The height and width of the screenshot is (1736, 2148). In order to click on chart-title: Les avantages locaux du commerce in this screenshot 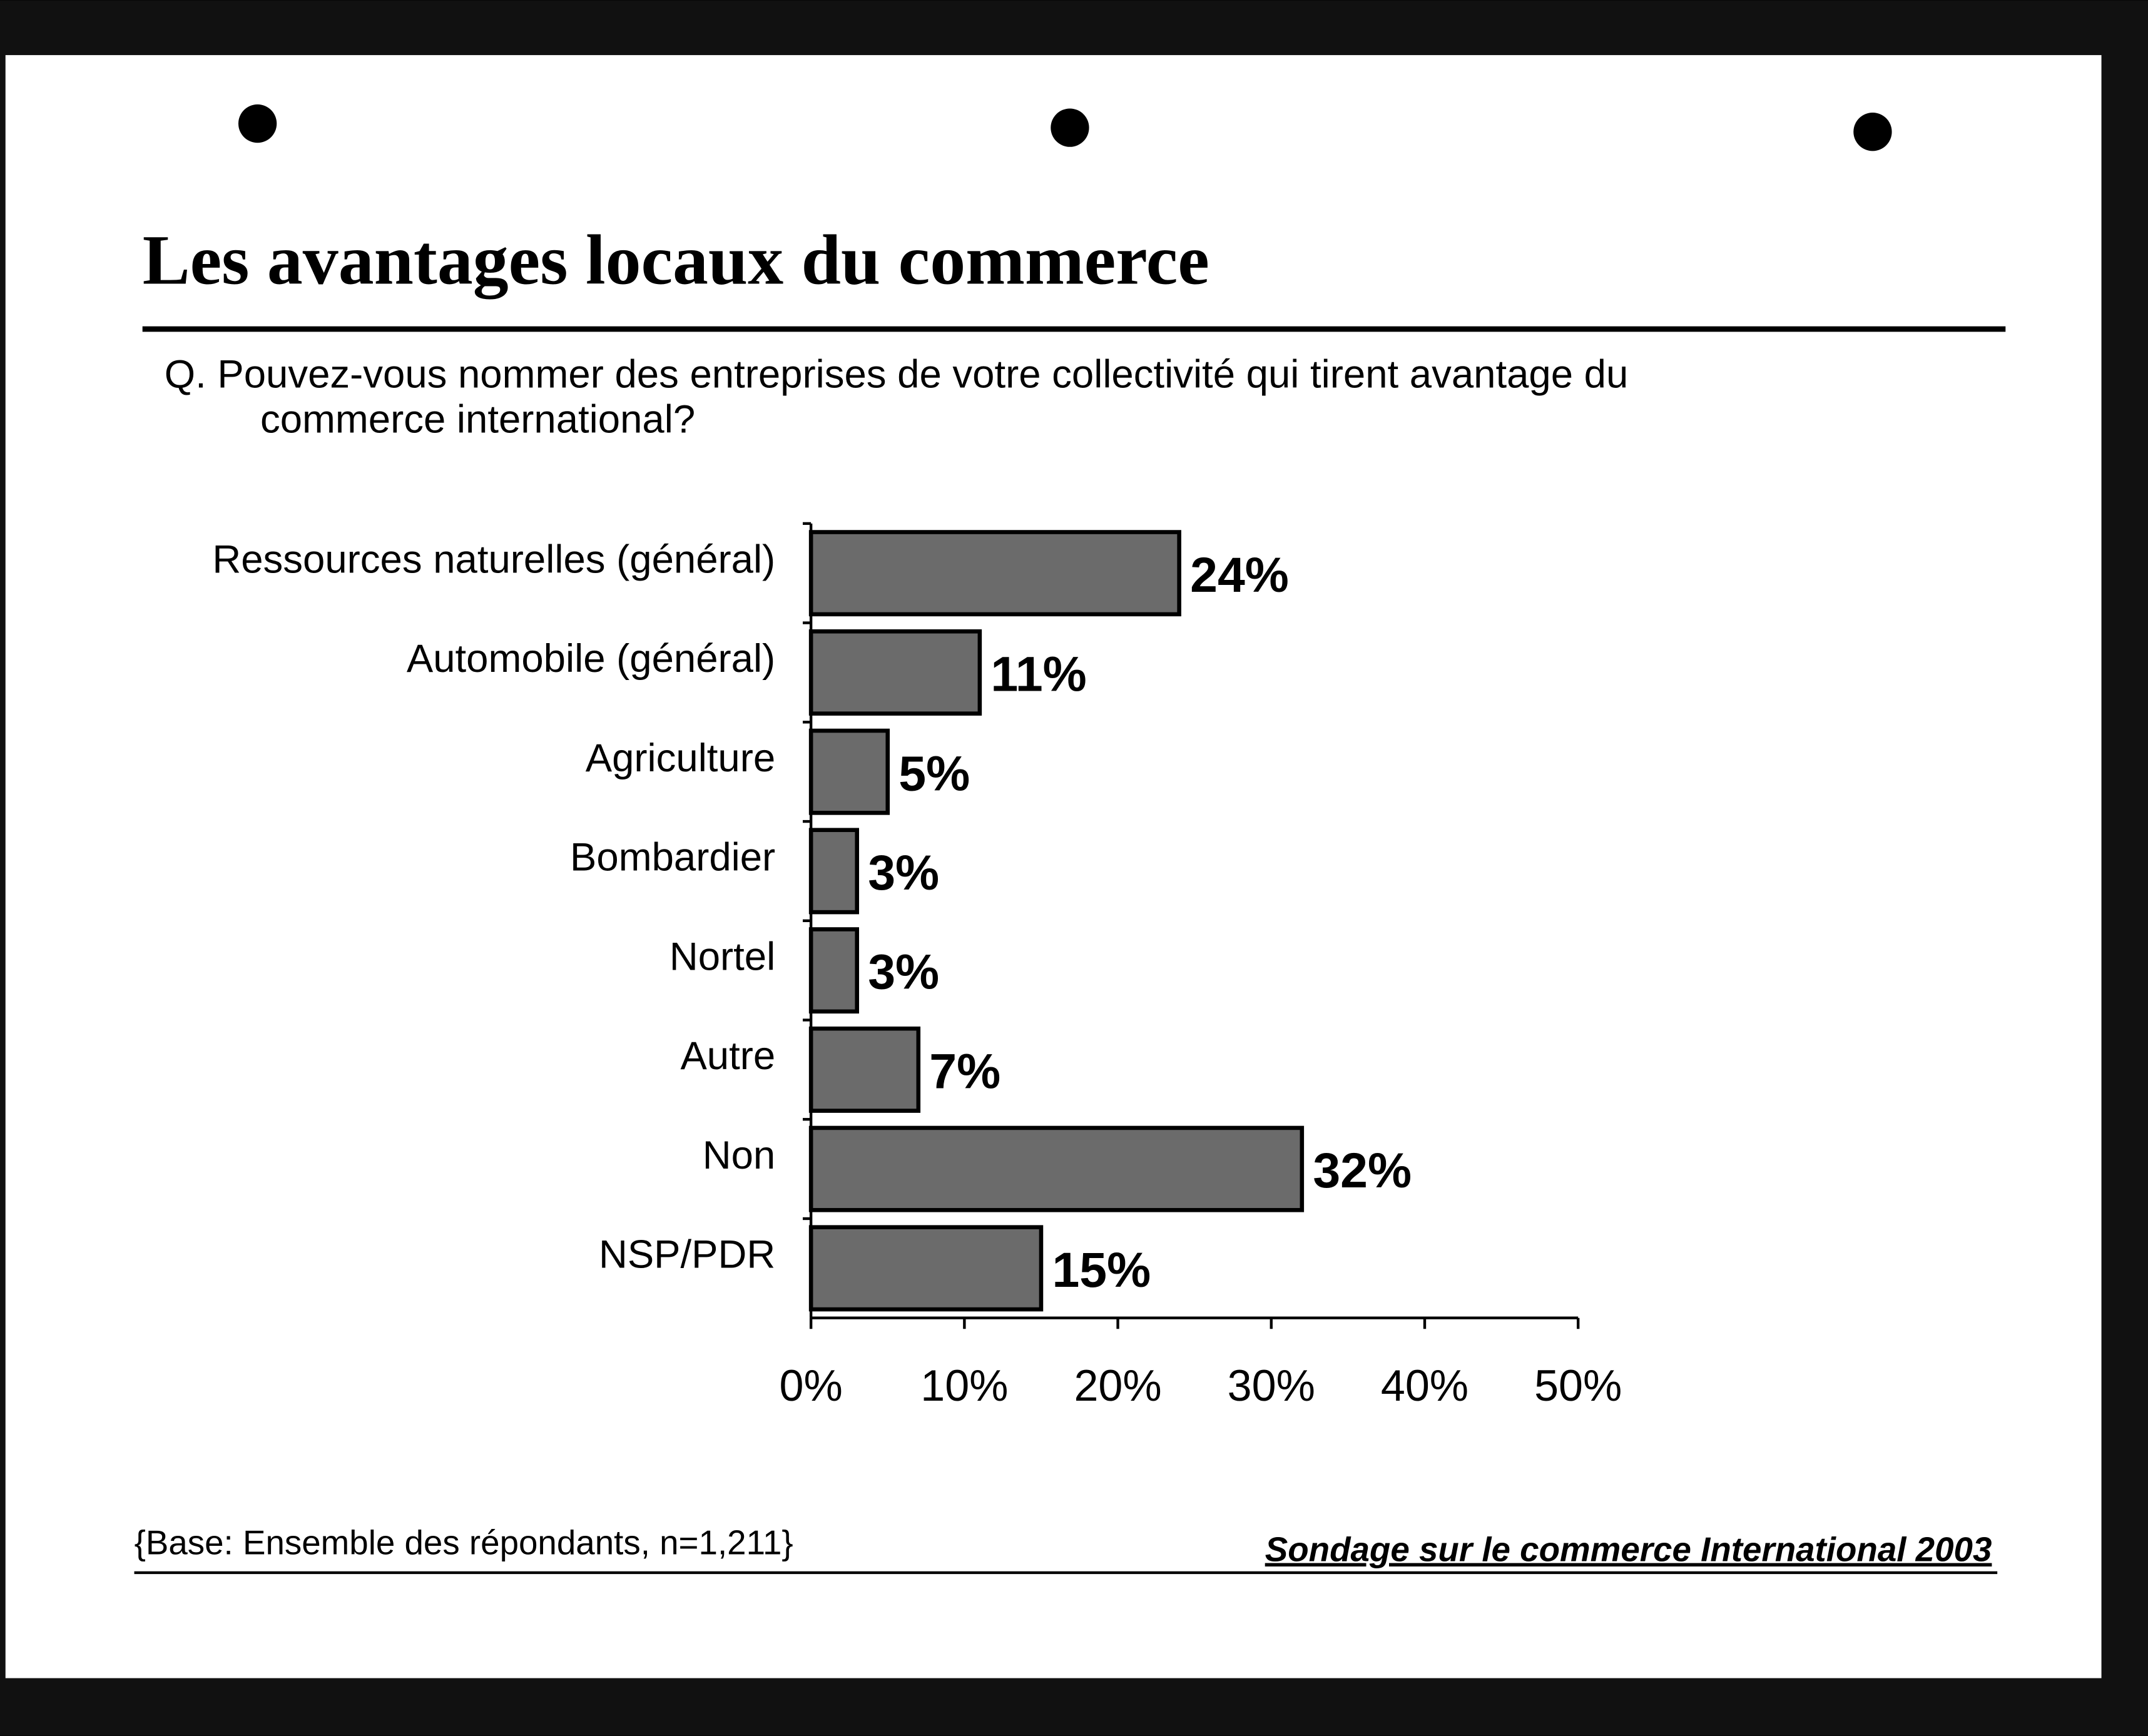, I will do `click(676, 260)`.